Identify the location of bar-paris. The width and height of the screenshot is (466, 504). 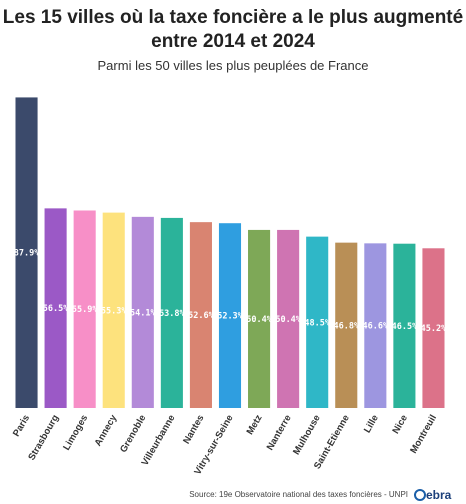
(26, 253).